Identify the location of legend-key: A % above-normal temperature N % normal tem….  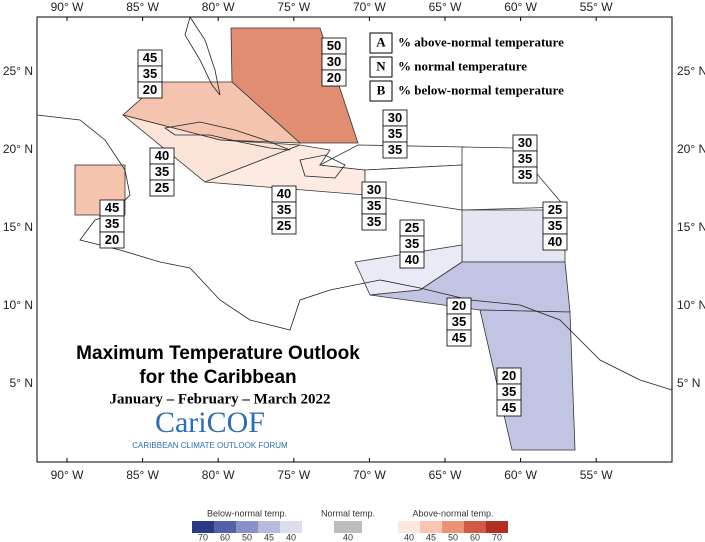
(466, 67).